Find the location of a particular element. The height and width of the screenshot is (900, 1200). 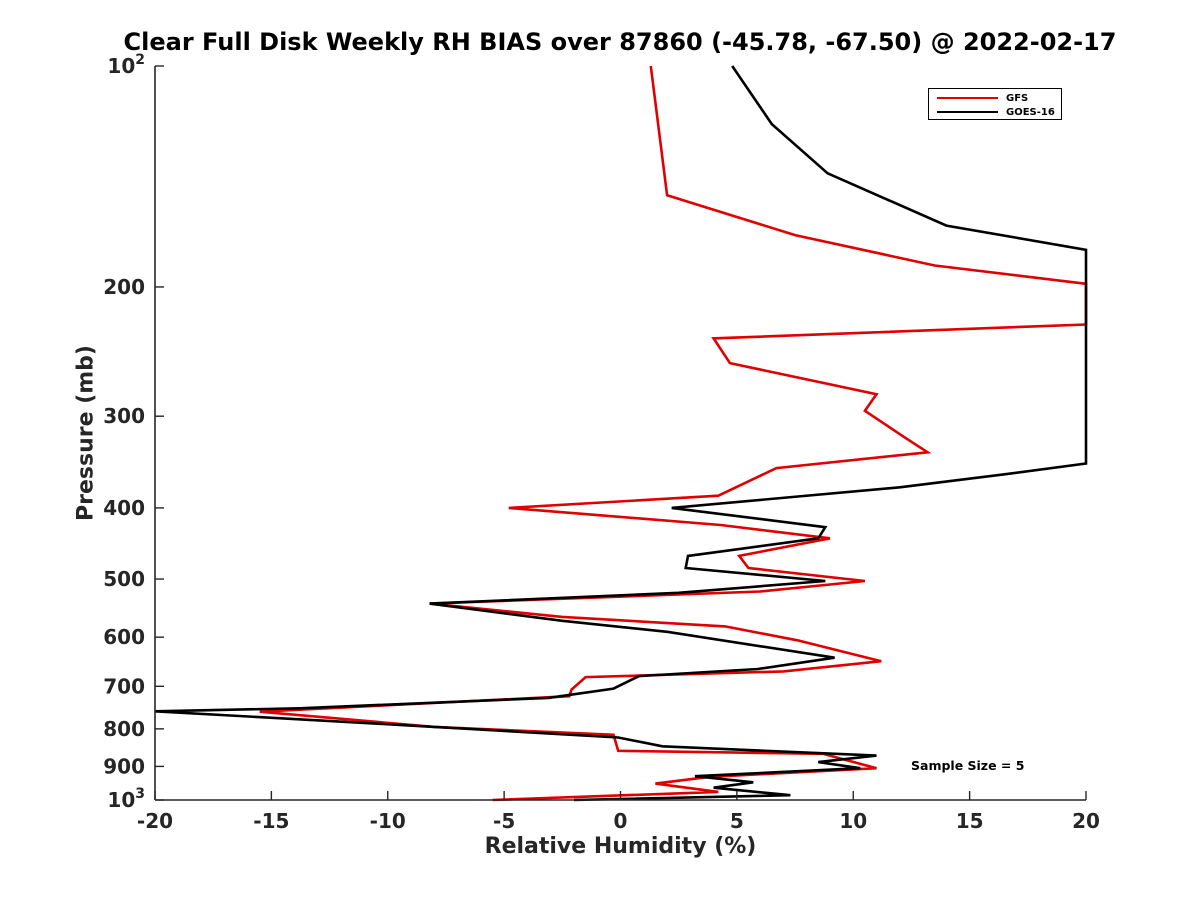

y-tick-label: 300 is located at coordinates (124, 416).